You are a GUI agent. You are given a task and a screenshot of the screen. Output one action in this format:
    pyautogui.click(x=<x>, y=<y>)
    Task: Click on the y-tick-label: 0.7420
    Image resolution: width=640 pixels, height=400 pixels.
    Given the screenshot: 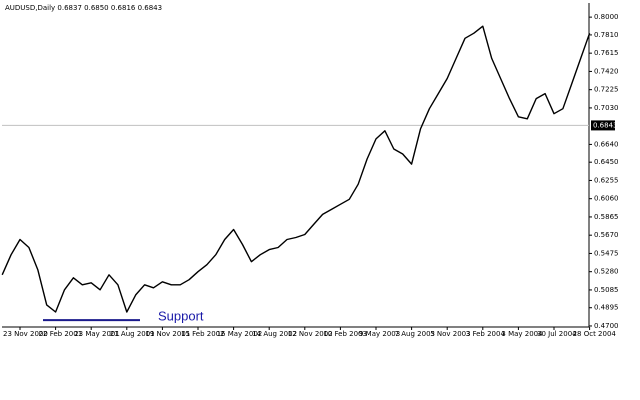 What is the action you would take?
    pyautogui.click(x=606, y=71)
    